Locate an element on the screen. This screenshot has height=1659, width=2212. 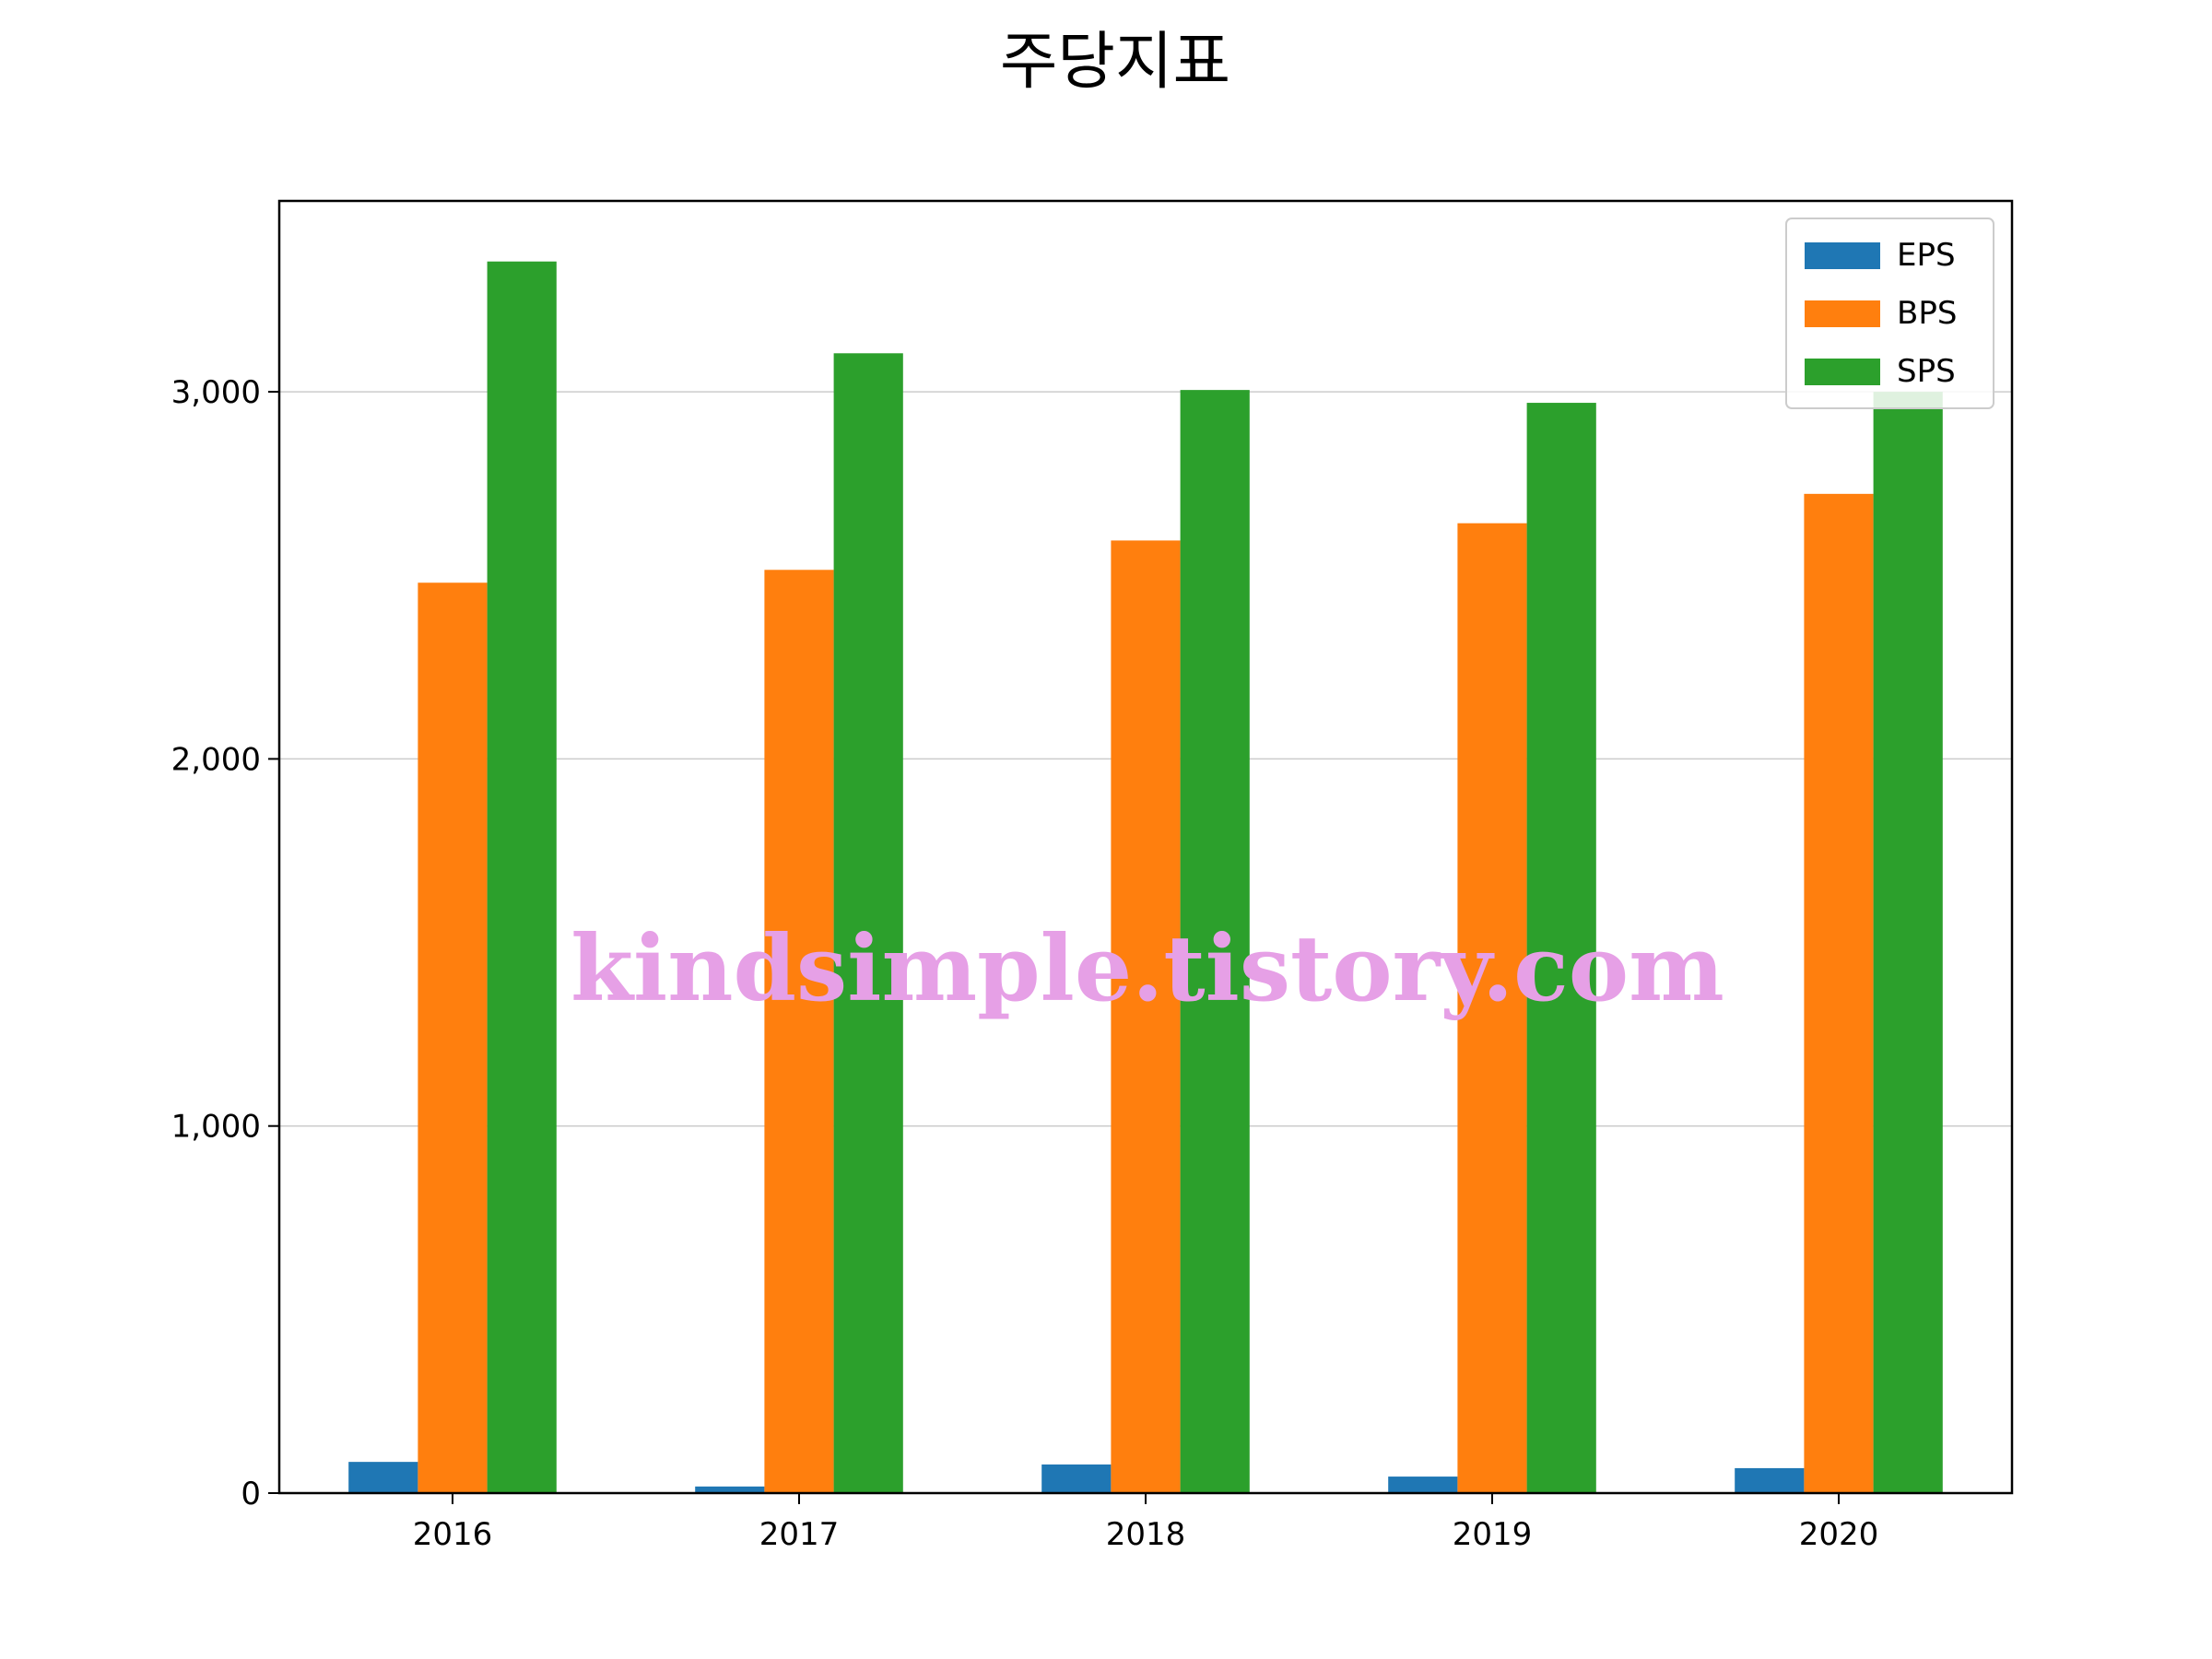
y-tick-label: 3,000 is located at coordinates (216, 392).